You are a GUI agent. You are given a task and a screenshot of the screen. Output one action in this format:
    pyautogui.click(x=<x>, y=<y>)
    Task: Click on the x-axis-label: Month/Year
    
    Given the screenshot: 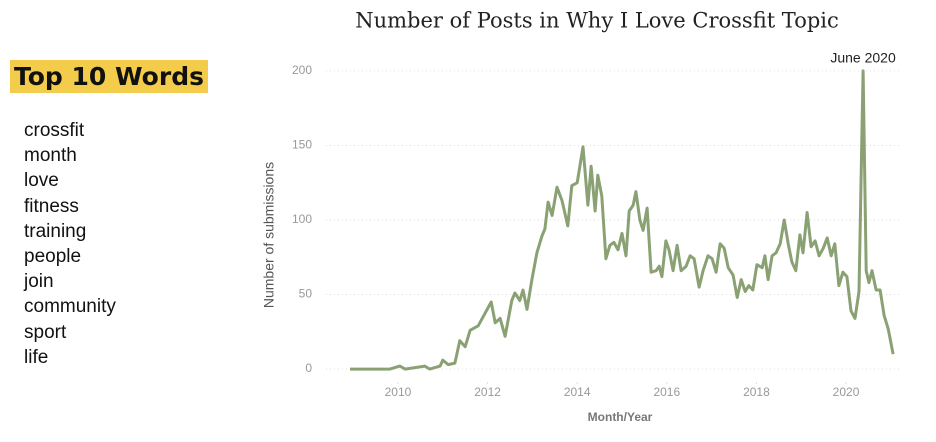 What is the action you would take?
    pyautogui.click(x=620, y=417)
    